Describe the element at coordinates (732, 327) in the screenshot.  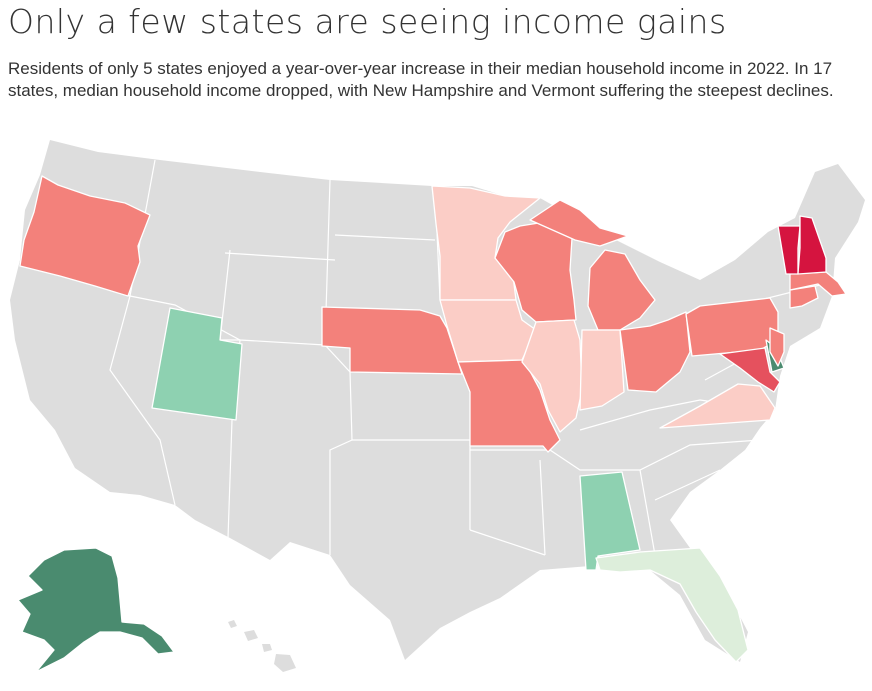
I see `state-pennsylvania` at that location.